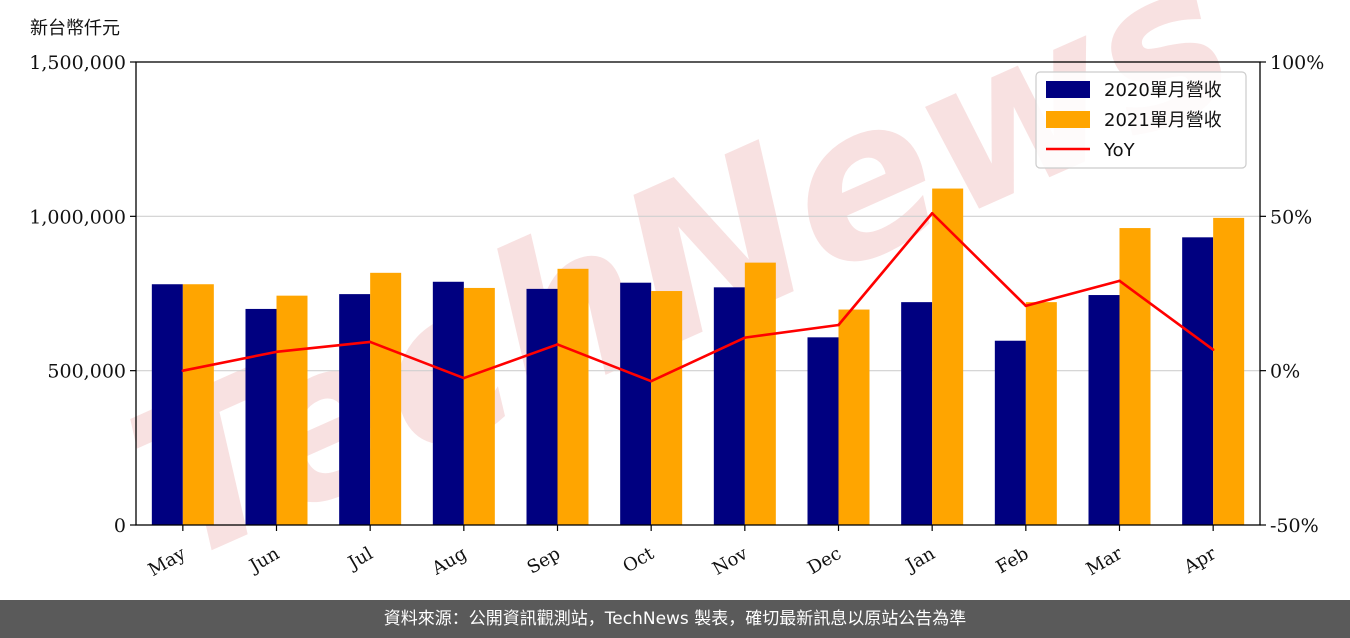  Describe the element at coordinates (1104, 410) in the screenshot. I see `bar-2020-mar` at that location.